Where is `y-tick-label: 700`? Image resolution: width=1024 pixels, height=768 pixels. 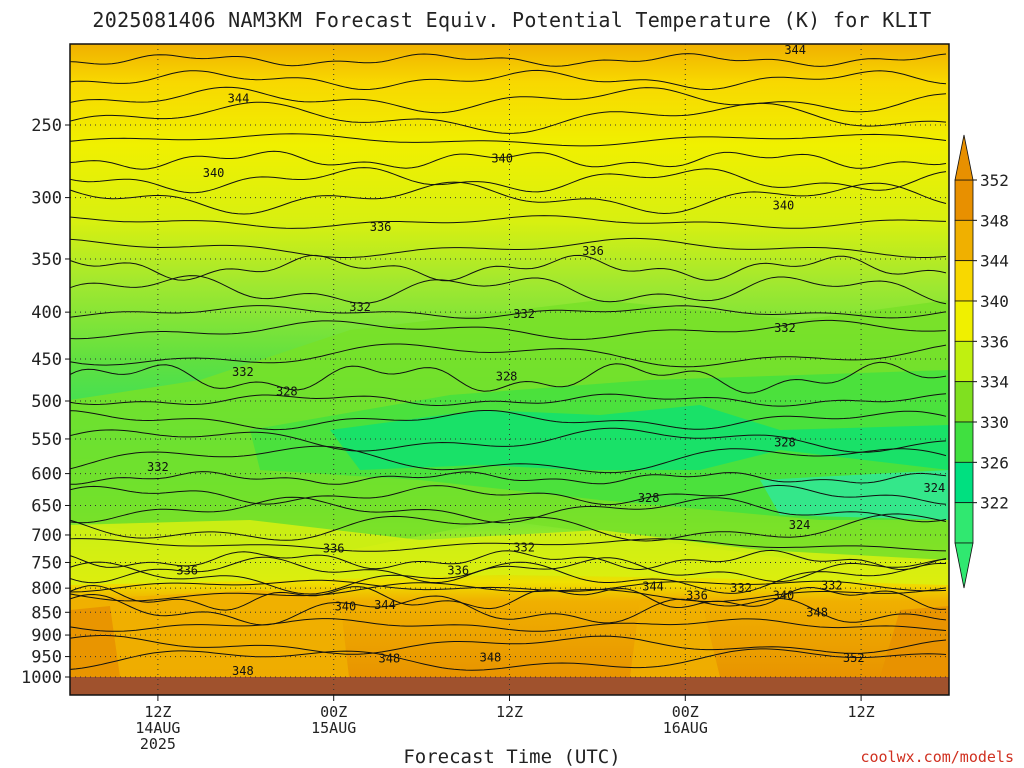 y-tick-label: 700 is located at coordinates (46, 536).